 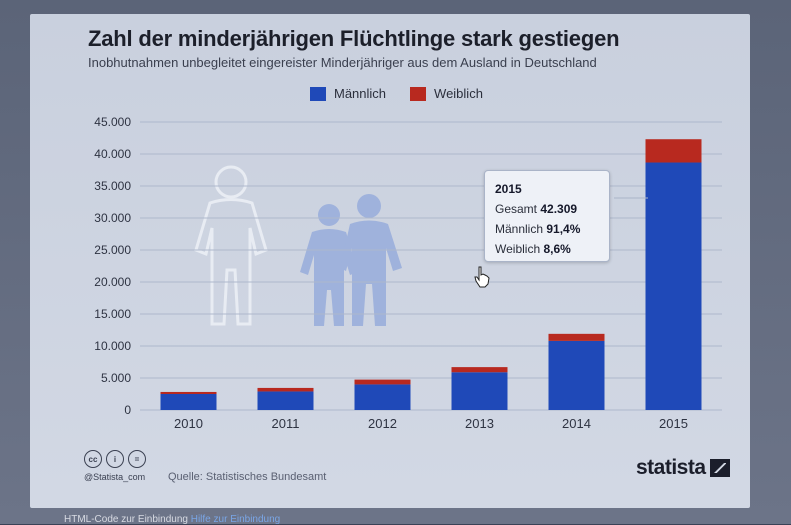 I want to click on by-icon: i, so click(x=115, y=459).